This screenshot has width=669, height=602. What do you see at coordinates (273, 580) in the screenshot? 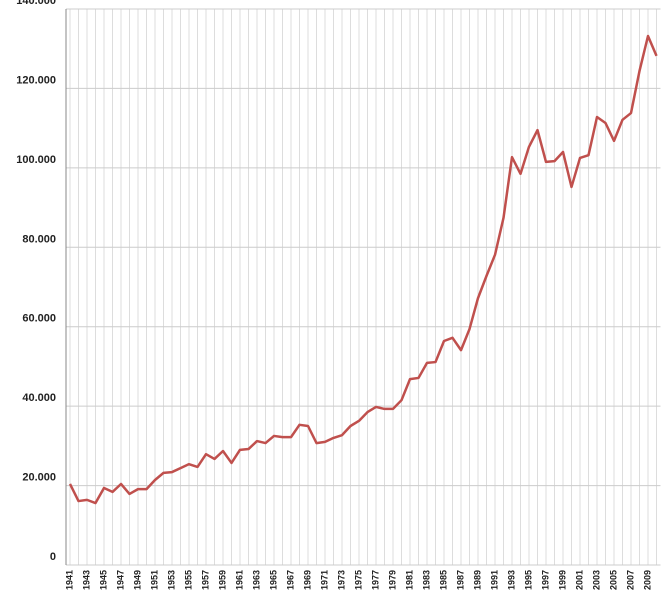
I see `x-tick-label: 1965` at bounding box center [273, 580].